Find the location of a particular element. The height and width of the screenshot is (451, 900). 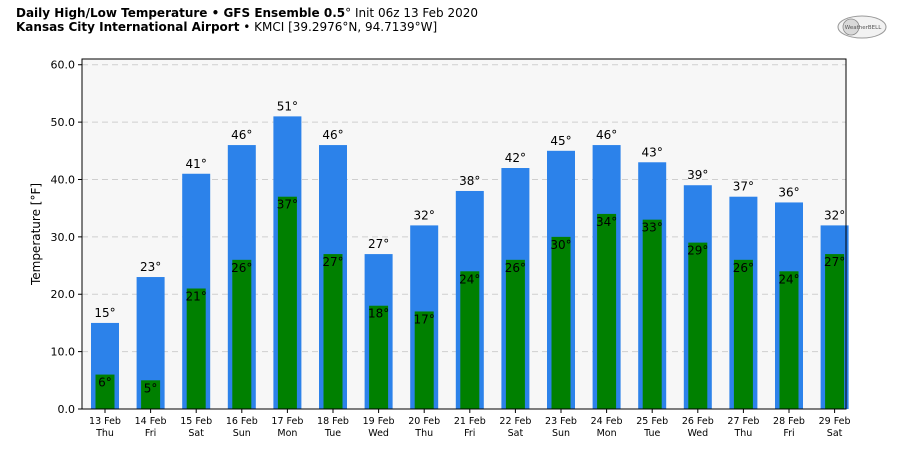

x-tick-date: 16 Feb is located at coordinates (242, 421).